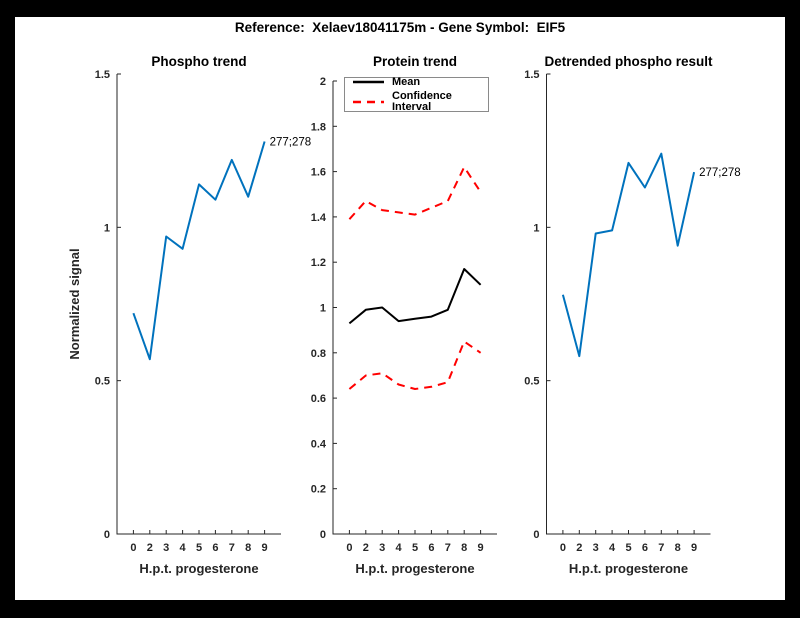 The height and width of the screenshot is (618, 800). Describe the element at coordinates (415, 193) in the screenshot. I see `ci-upper-line` at that location.